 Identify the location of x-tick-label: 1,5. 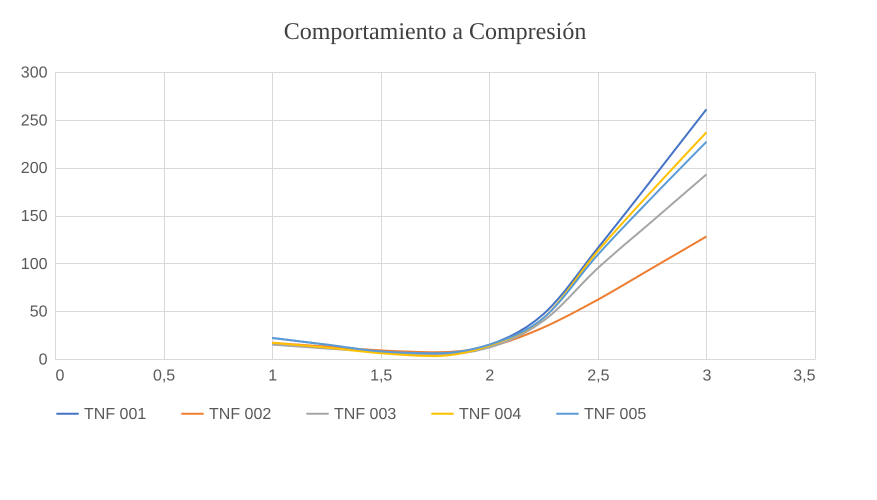
(381, 376).